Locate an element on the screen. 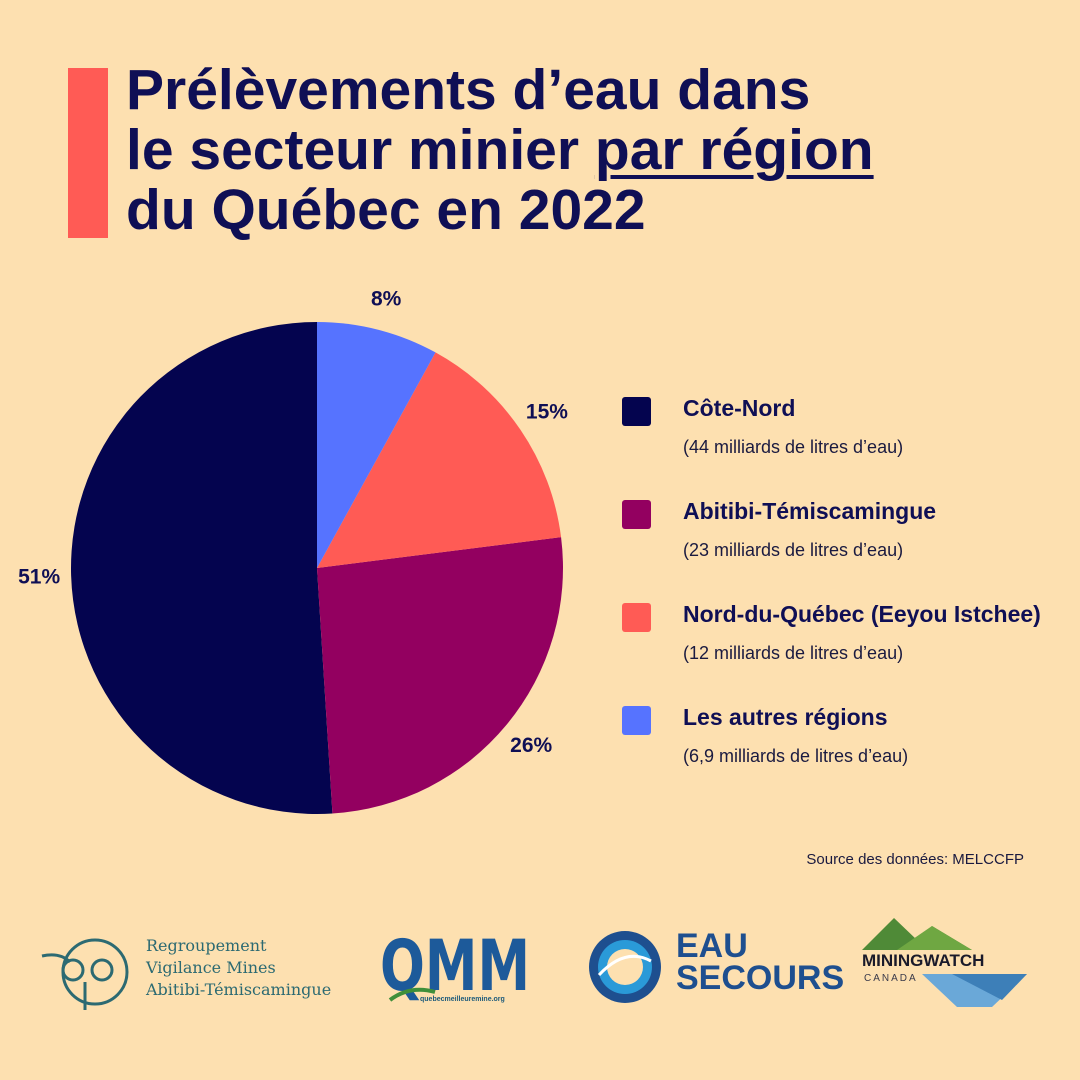 The height and width of the screenshot is (1080, 1080). legend-swatch-cote-nord is located at coordinates (636, 411).